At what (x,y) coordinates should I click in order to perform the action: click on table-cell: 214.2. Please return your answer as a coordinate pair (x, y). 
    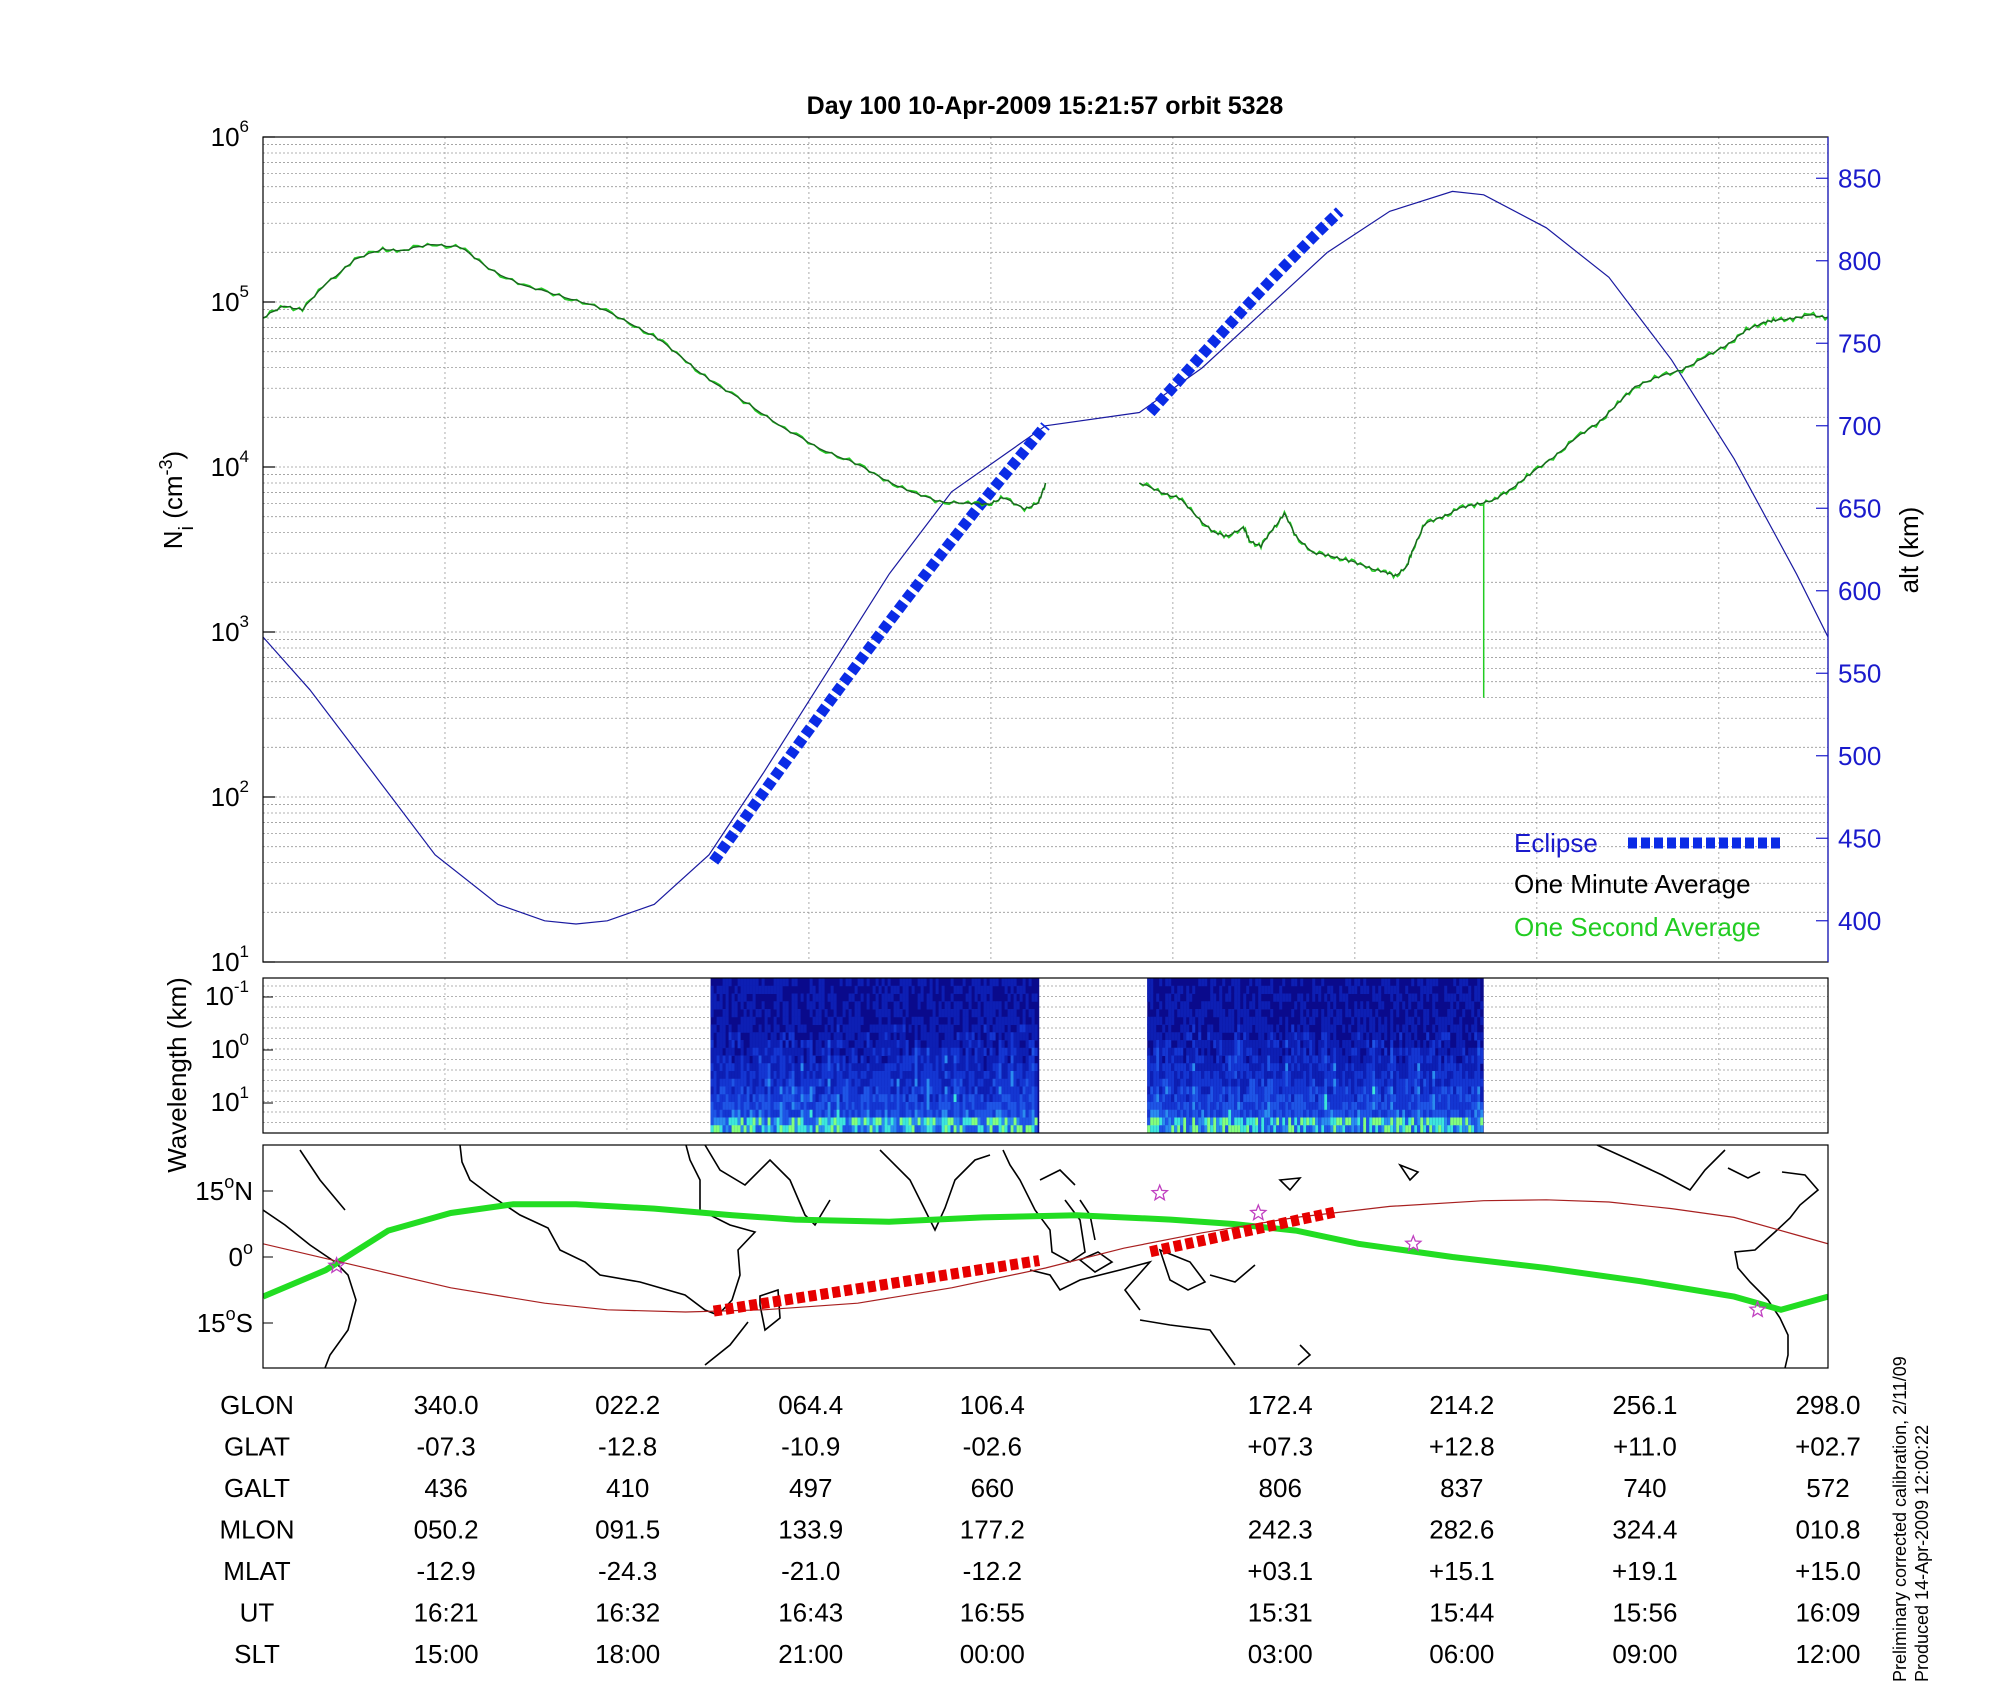
    Looking at the image, I should click on (1461, 1405).